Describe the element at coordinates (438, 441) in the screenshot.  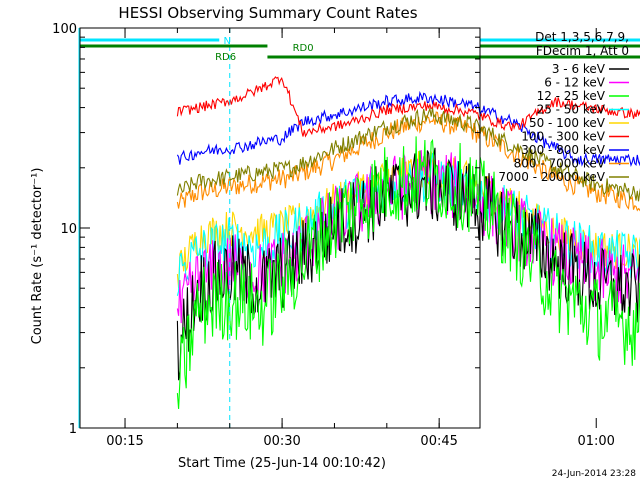
I see `x-tick-label: 00:45` at that location.